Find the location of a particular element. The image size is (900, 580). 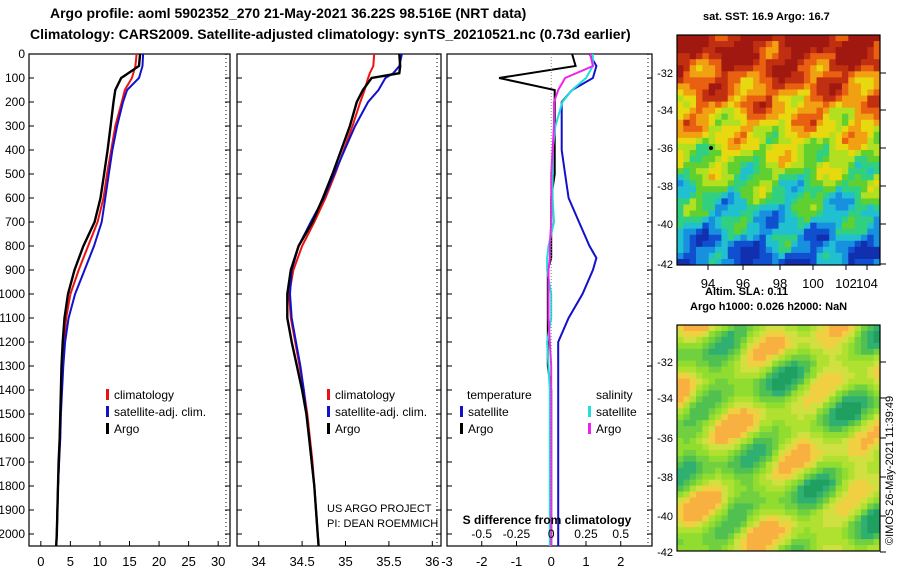

depth-tick-label: 200 is located at coordinates (15, 102).